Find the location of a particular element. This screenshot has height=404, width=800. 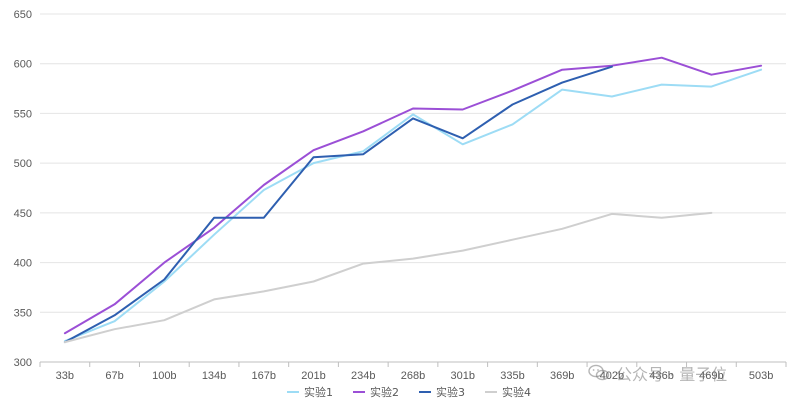

x-tick-label: 503b is located at coordinates (761, 376).